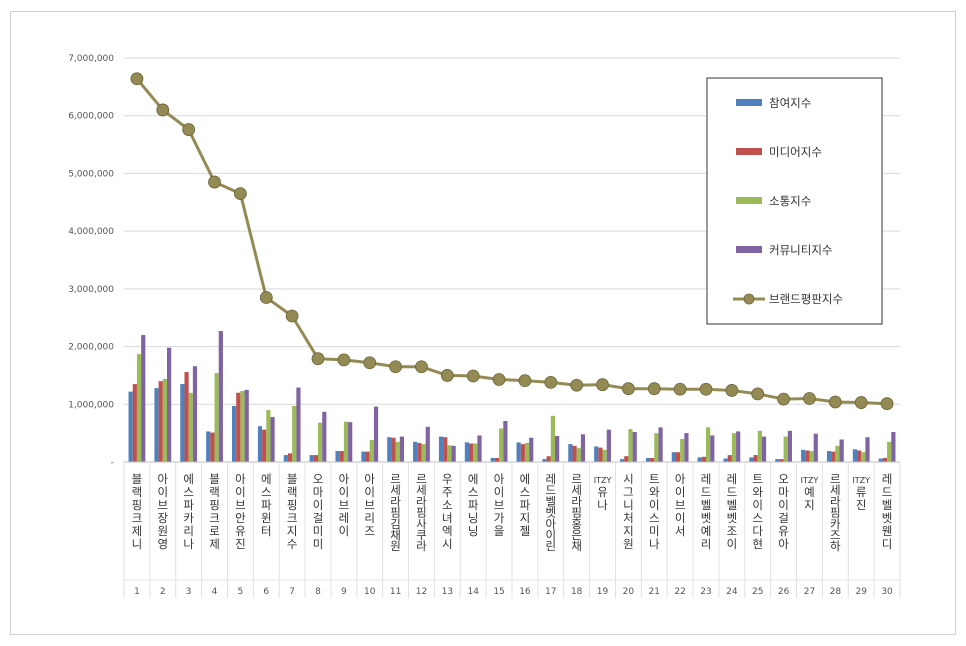 The height and width of the screenshot is (646, 966). What do you see at coordinates (800, 250) in the screenshot?
I see `legend-label: 커뮤니티지수` at bounding box center [800, 250].